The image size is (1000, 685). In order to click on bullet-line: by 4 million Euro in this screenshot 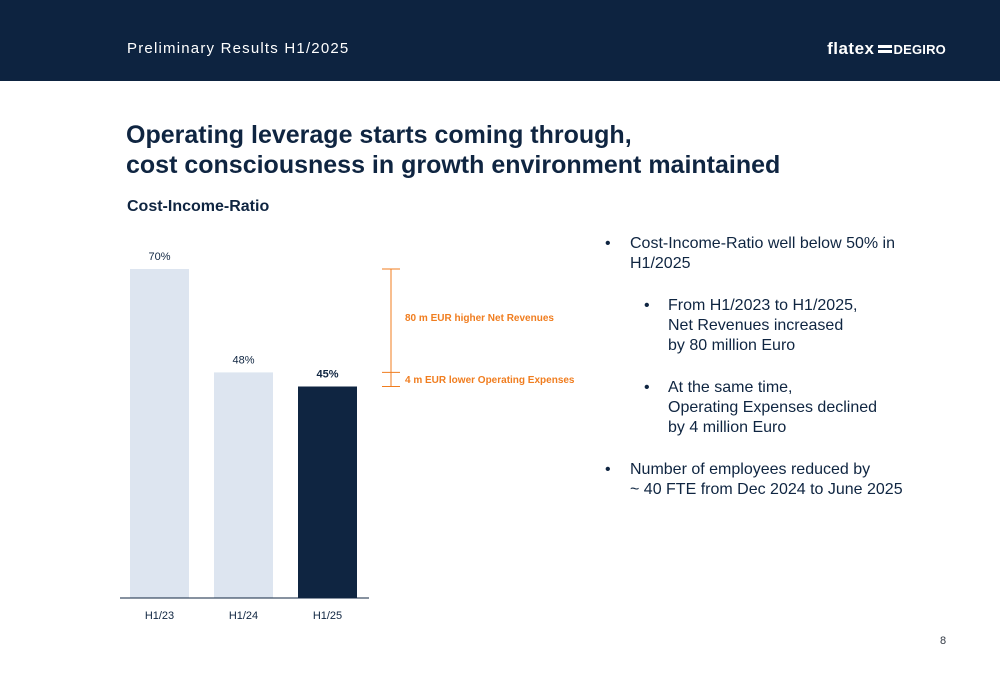, I will do `click(727, 427)`.